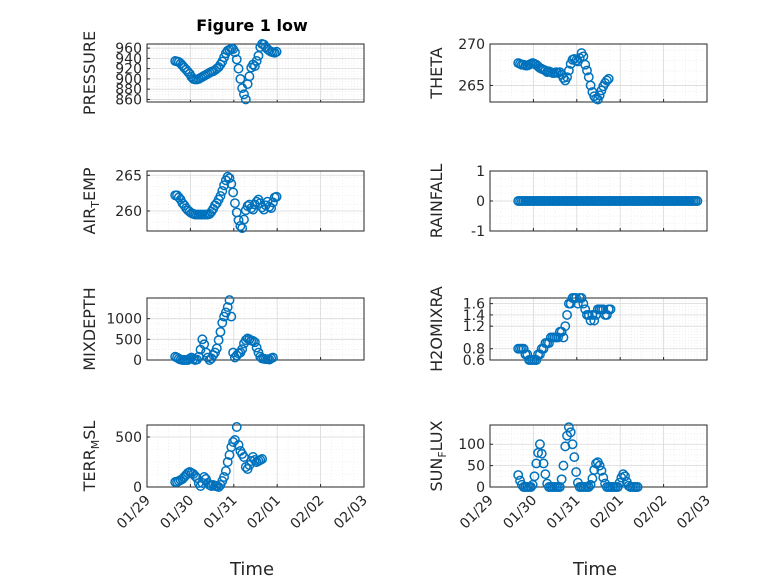 The height and width of the screenshot is (583, 778). Describe the element at coordinates (474, 316) in the screenshot. I see `y-tick-label: 1.4` at that location.